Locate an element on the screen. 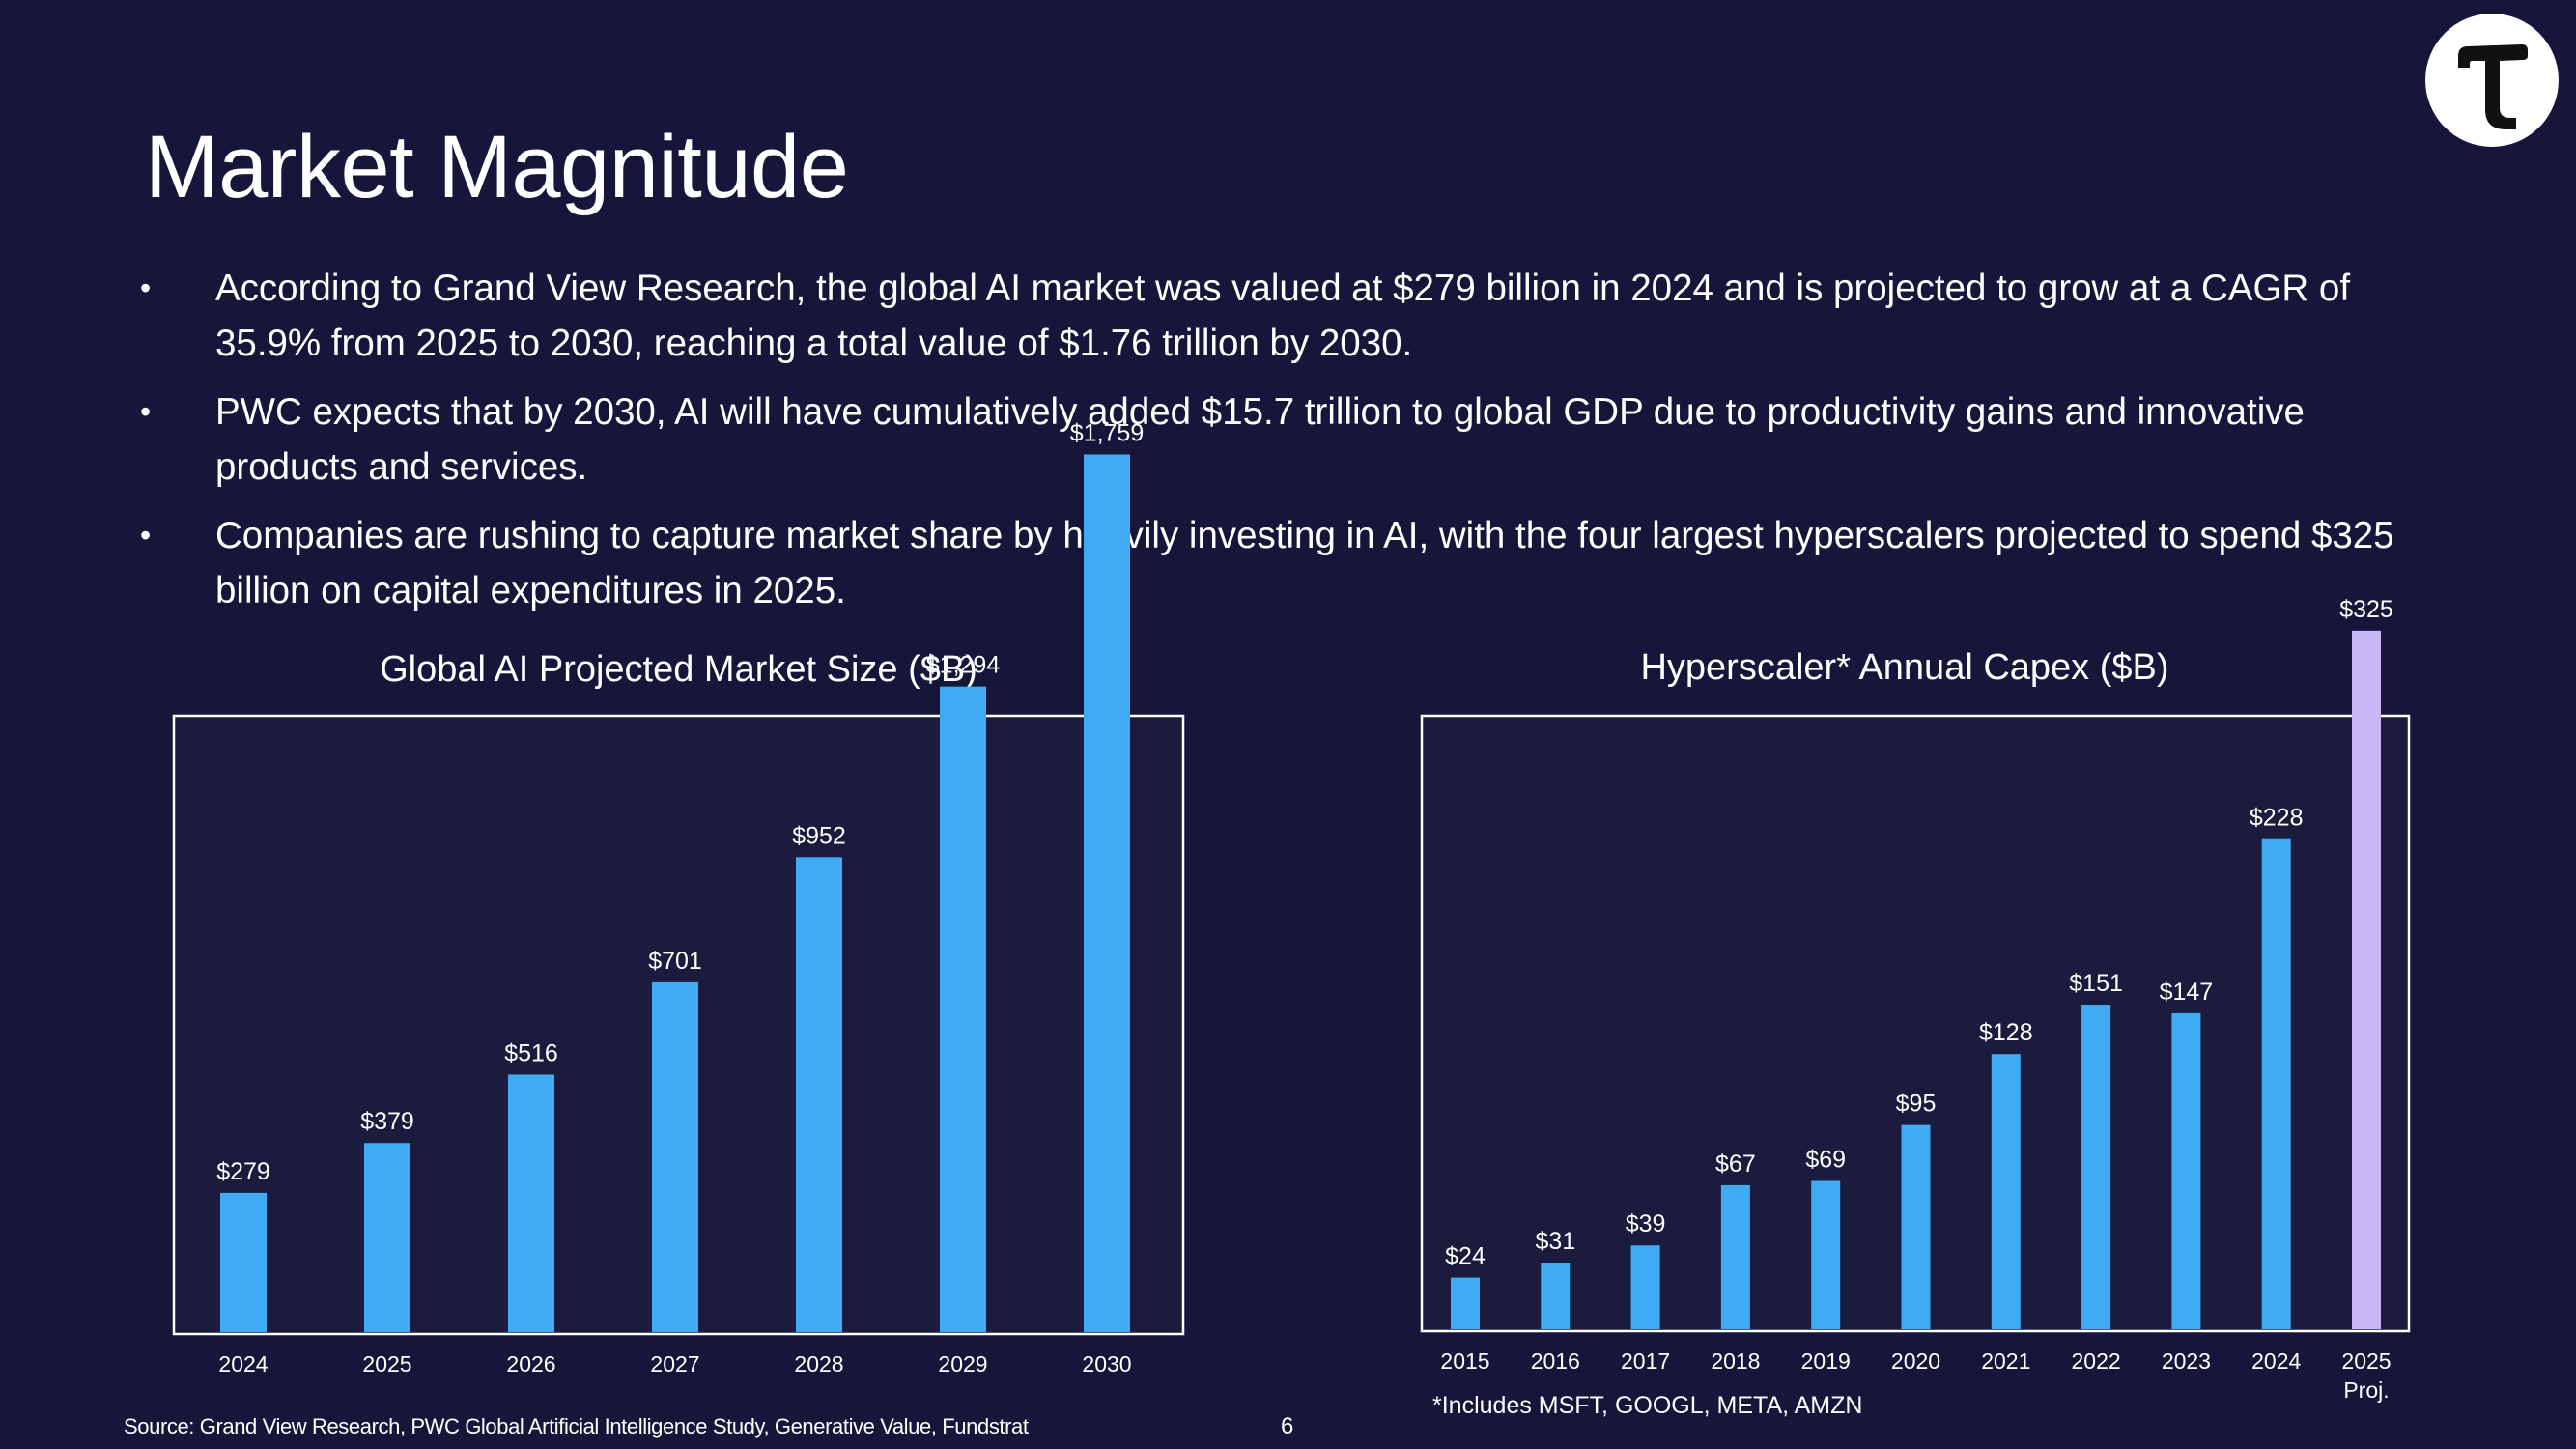 The width and height of the screenshot is (2576, 1449). data-label: $379 is located at coordinates (387, 1121).